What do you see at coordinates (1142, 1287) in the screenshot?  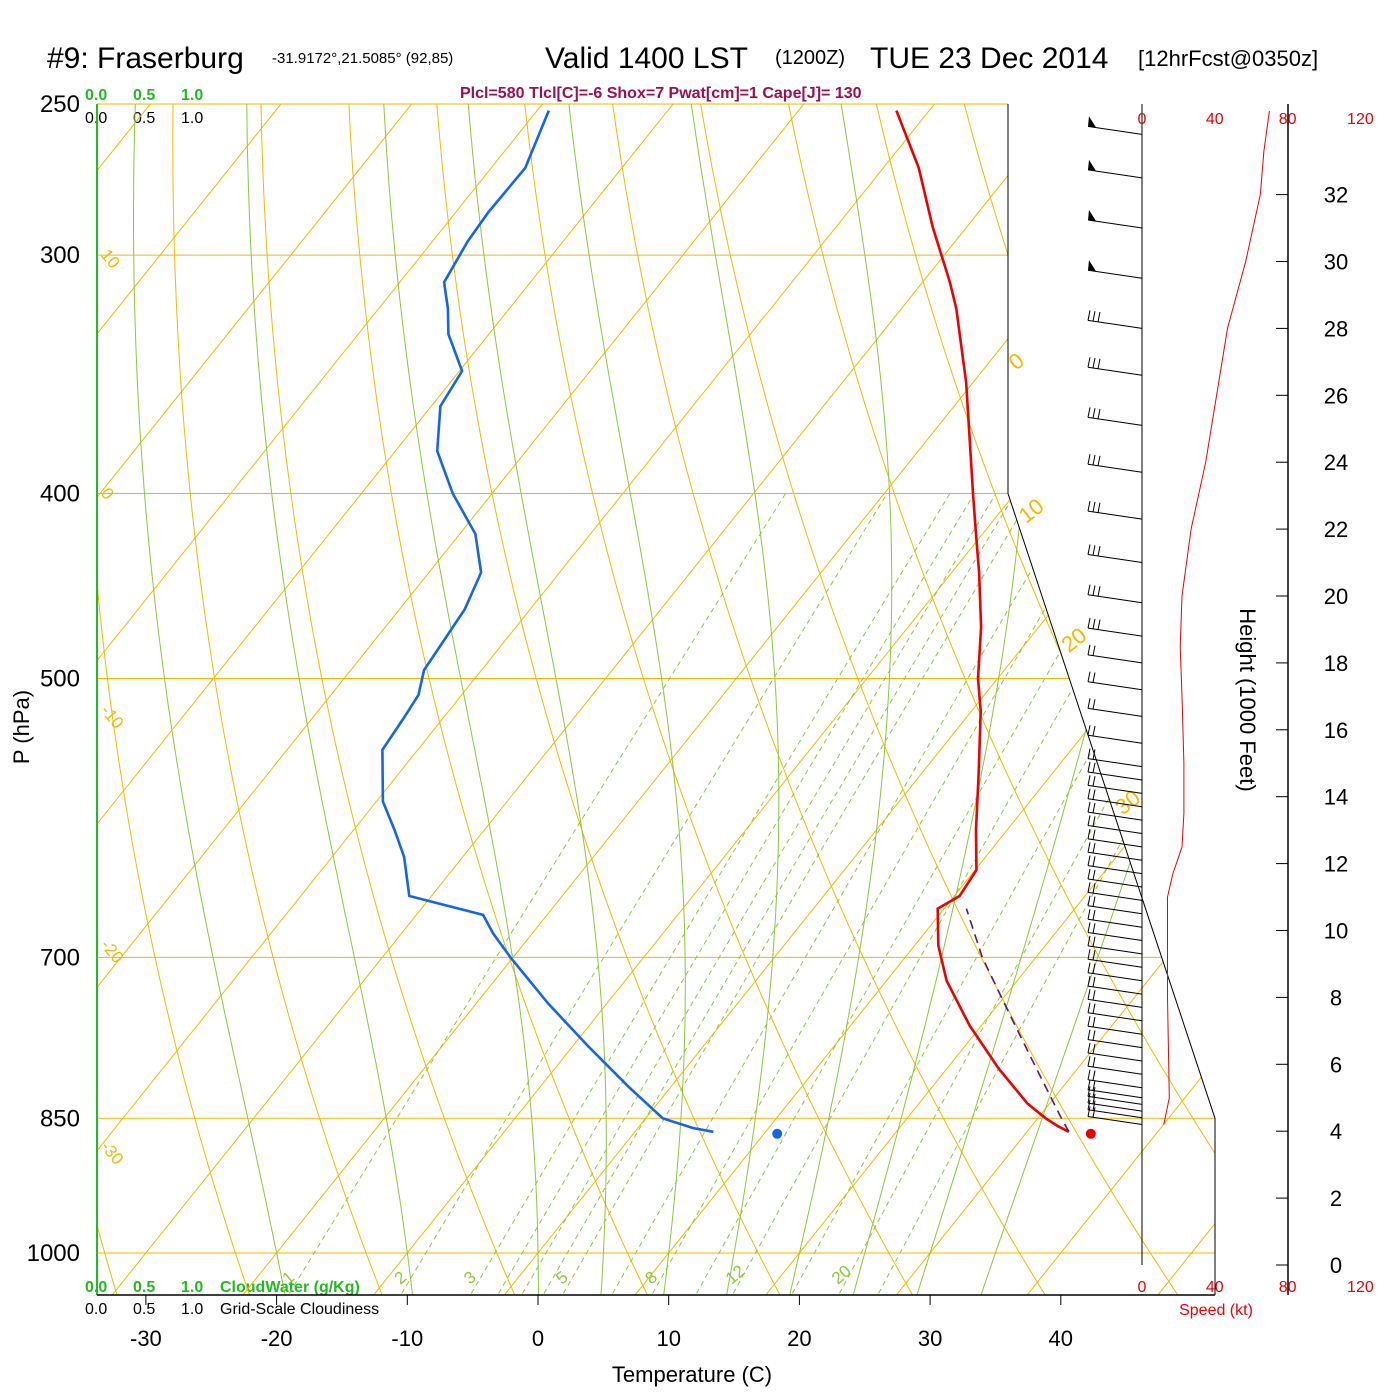 I see `speed-tick-label: 0` at bounding box center [1142, 1287].